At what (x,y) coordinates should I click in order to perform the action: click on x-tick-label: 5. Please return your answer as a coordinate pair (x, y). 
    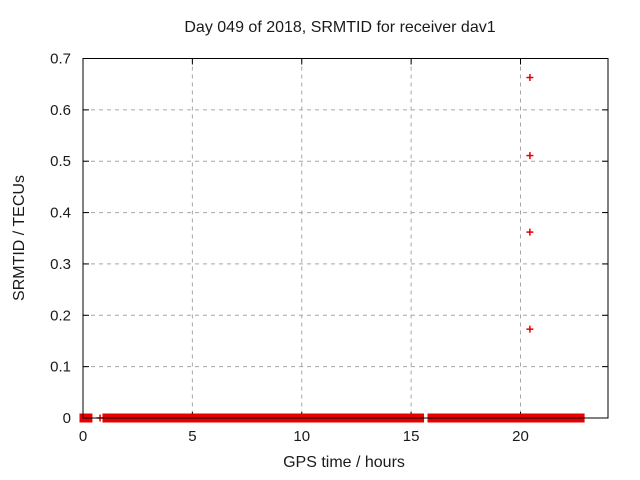
    Looking at the image, I should click on (192, 436).